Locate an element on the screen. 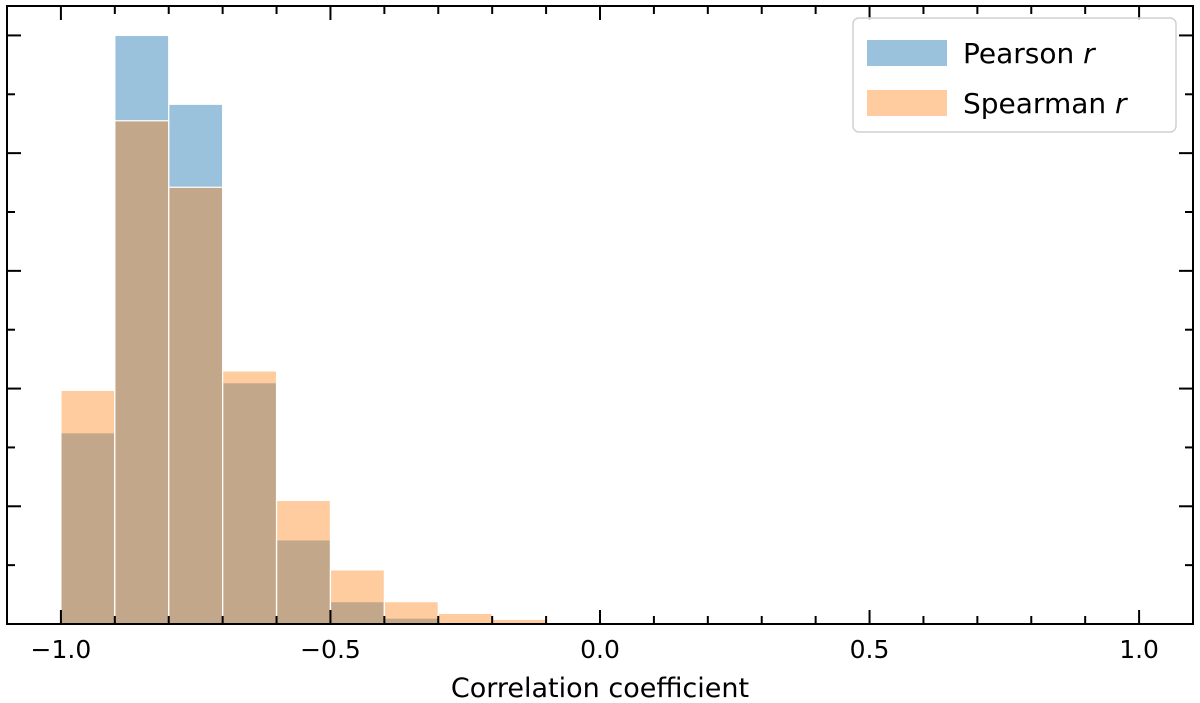  legend: Pearson r Spearman r is located at coordinates (1014, 75).